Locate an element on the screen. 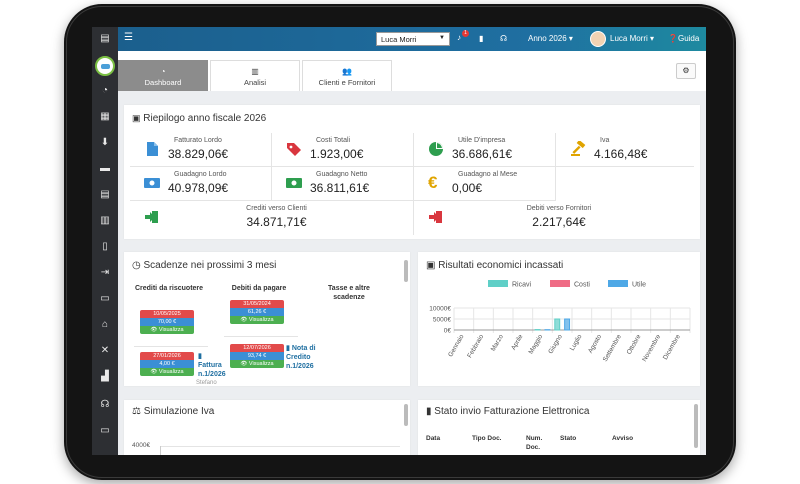 This screenshot has height=484, width=800. fe-title: ▮ Stato invio Fatturazione Elettronica is located at coordinates (507, 411).